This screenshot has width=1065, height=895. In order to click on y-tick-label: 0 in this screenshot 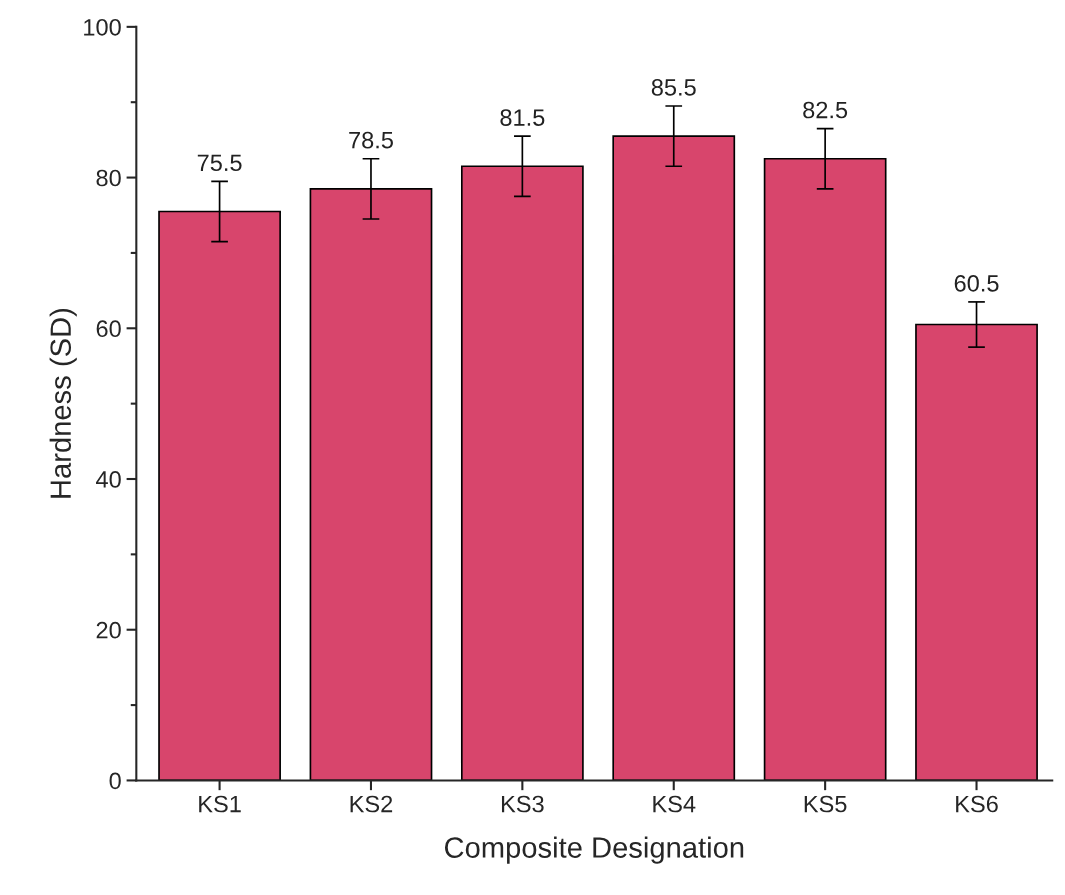, I will do `click(115, 781)`.